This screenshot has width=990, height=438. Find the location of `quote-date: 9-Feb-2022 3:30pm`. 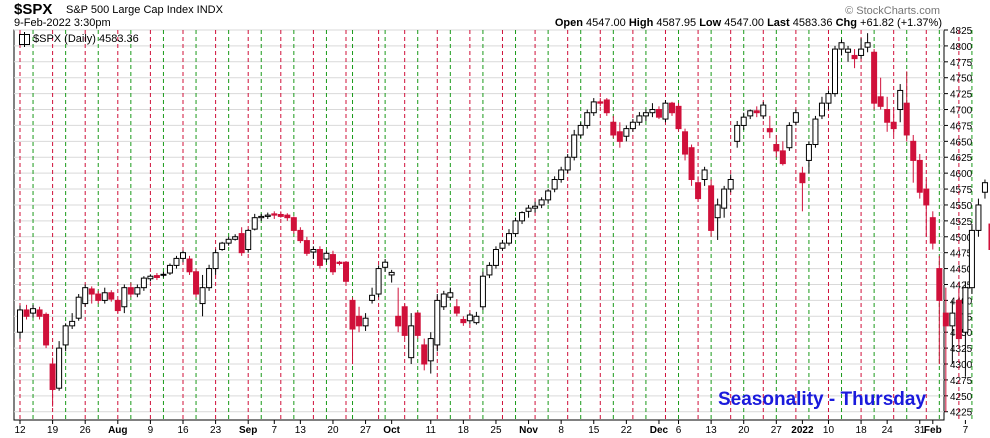

quote-date: 9-Feb-2022 3:30pm is located at coordinates (62, 23).